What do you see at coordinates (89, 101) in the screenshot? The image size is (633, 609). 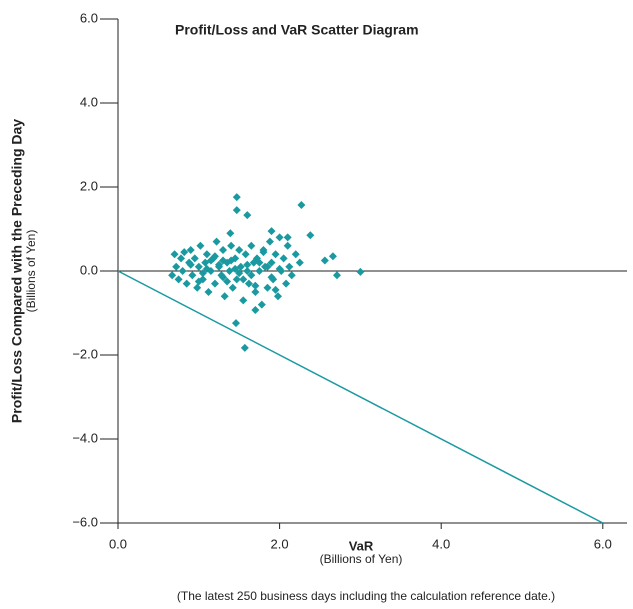 I see `y-tick-label: 4.0` at bounding box center [89, 101].